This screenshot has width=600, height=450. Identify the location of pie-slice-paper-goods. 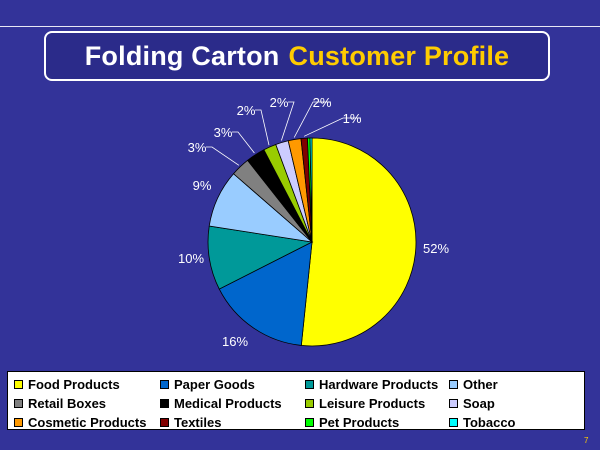
(265, 293).